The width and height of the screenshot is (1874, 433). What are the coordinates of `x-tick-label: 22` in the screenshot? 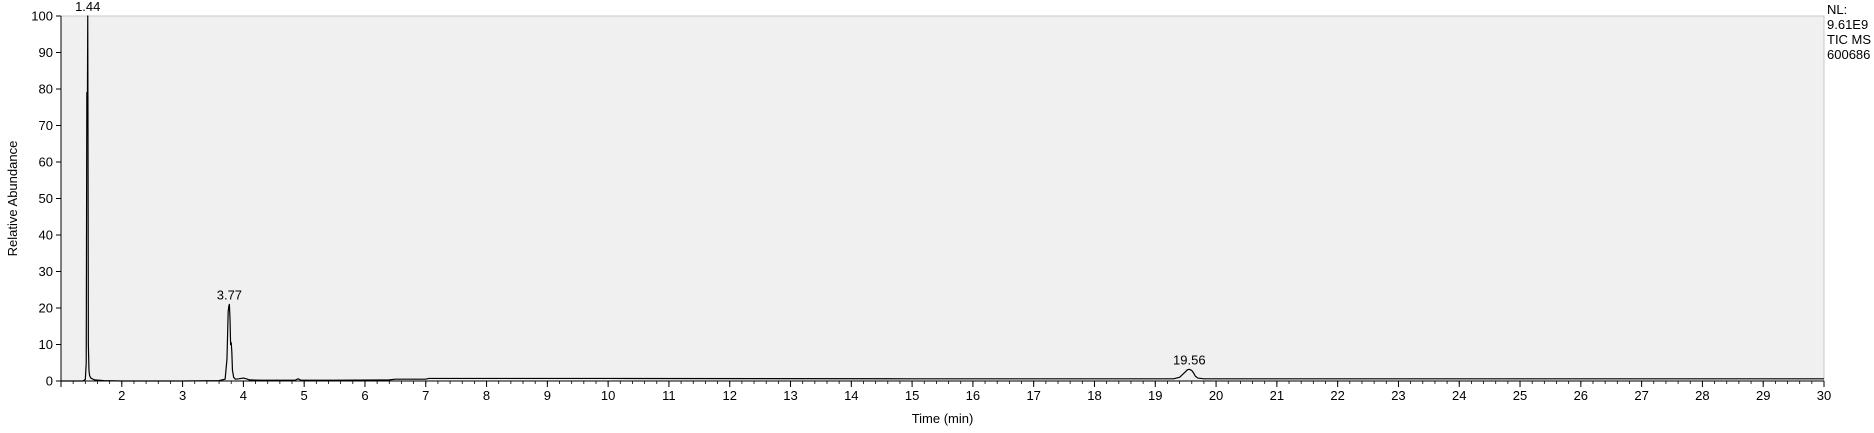 It's located at (1337, 395).